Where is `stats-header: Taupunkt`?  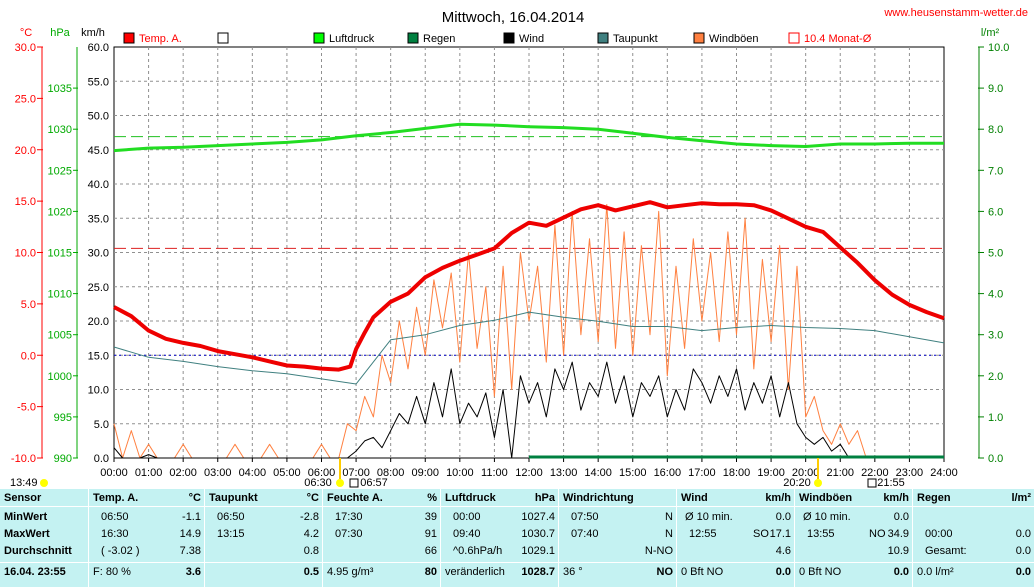 stats-header: Taupunkt is located at coordinates (233, 498).